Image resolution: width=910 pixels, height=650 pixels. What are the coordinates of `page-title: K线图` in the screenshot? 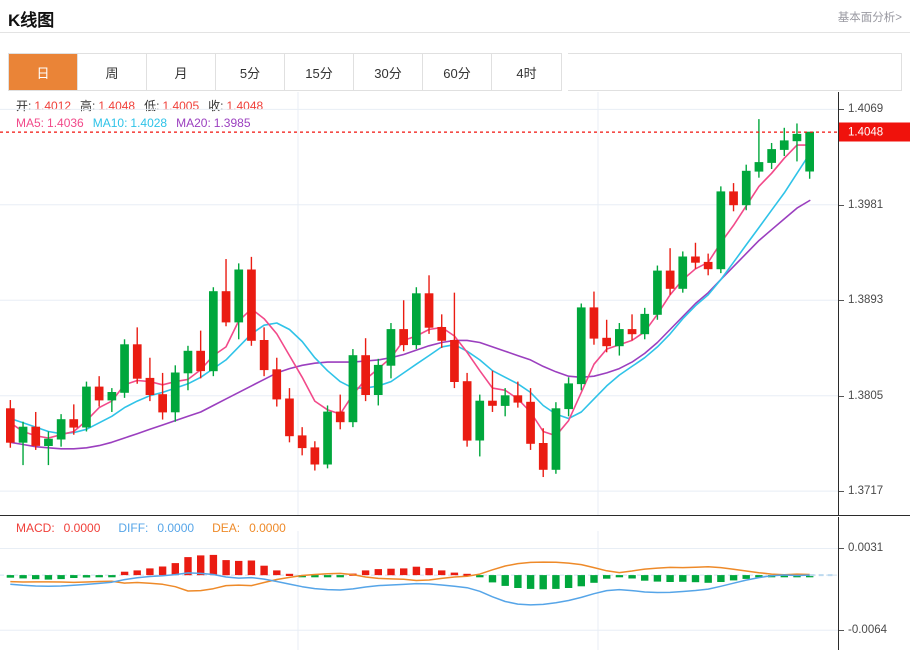 It's located at (31, 20).